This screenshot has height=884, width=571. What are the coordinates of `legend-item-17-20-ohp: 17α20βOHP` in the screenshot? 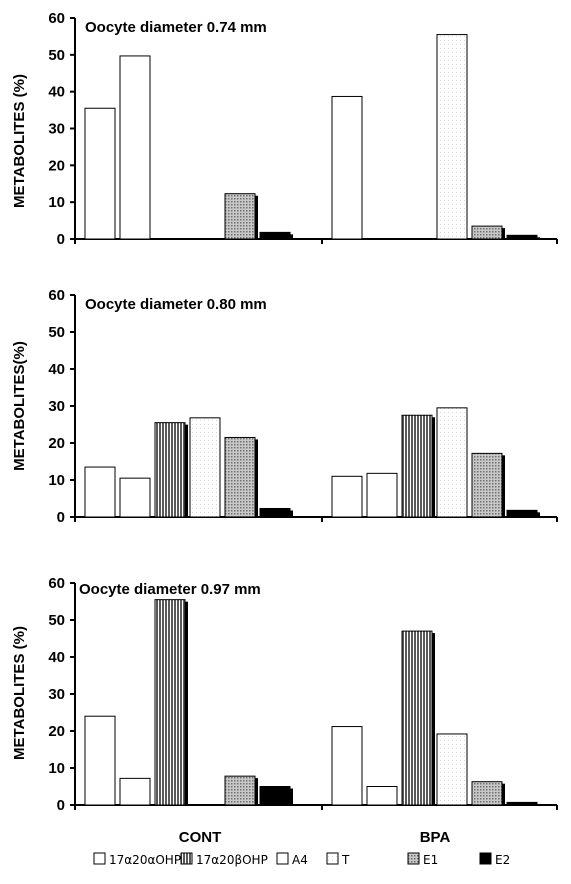 It's located at (224, 859).